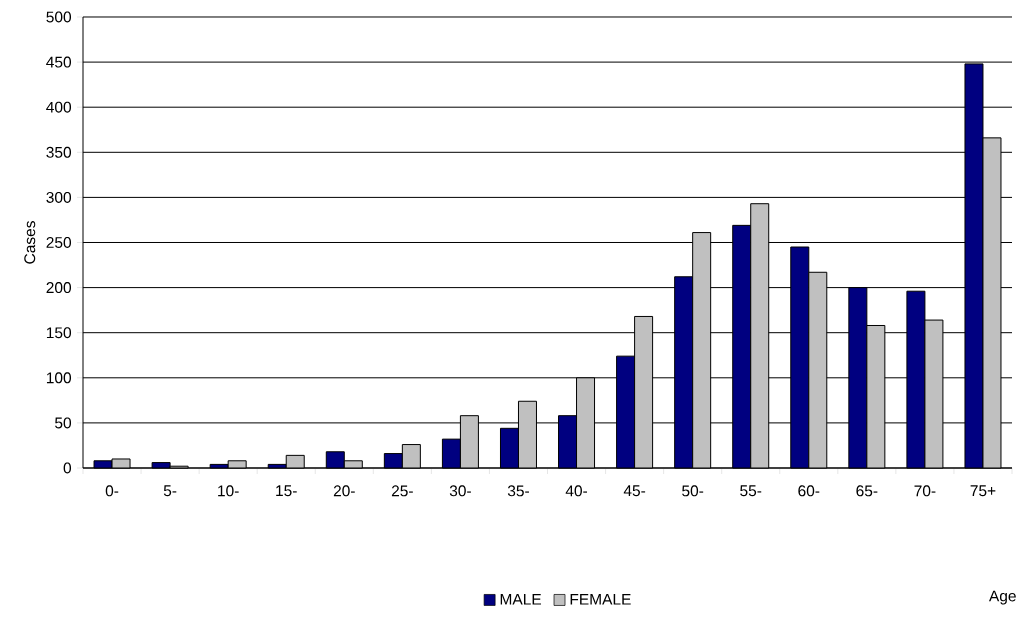  What do you see at coordinates (693, 491) in the screenshot?
I see `x-tick-label: 50-` at bounding box center [693, 491].